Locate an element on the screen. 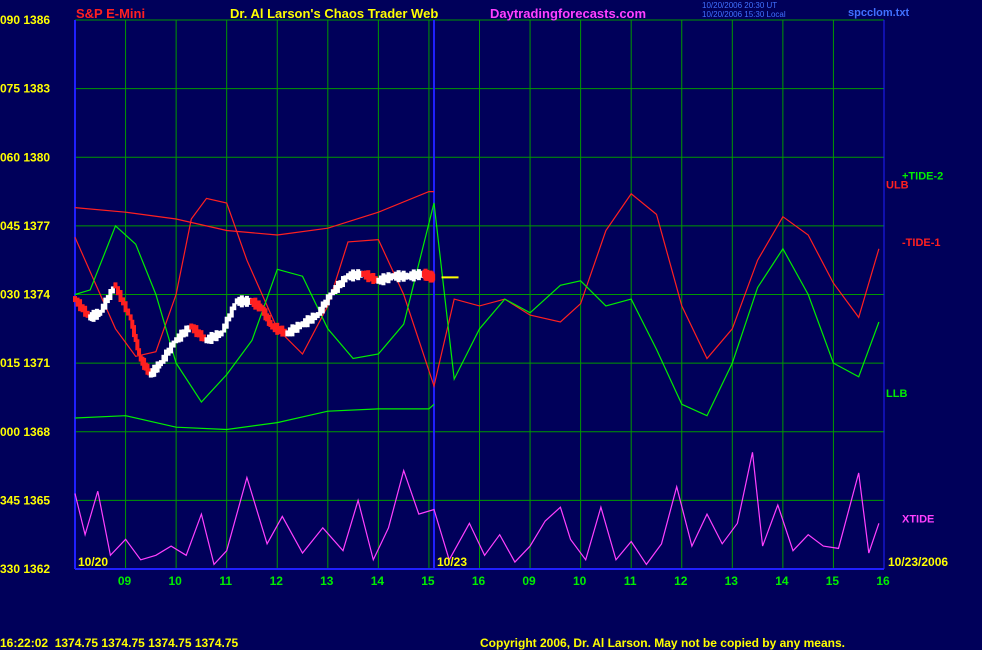 Image resolution: width=982 pixels, height=650 pixels. series-line-xtide is located at coordinates (477, 509).